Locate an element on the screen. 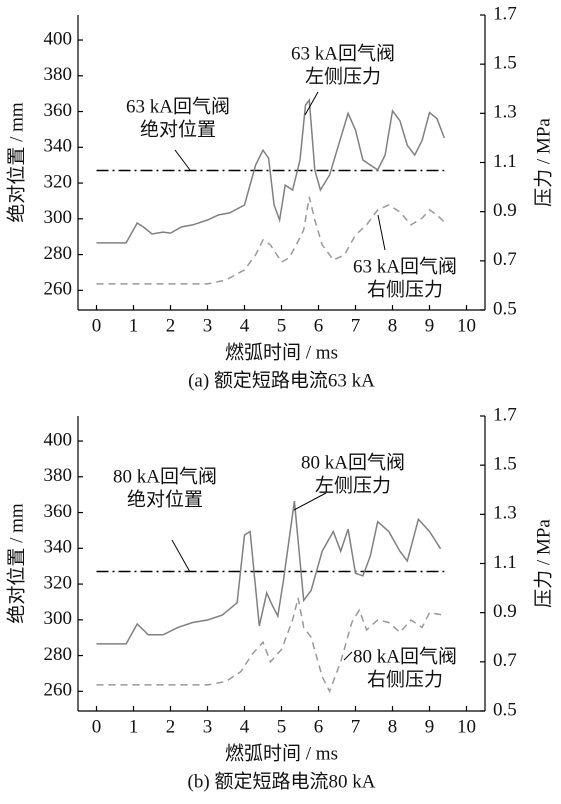 The width and height of the screenshot is (561, 804). caption: (a) 额定短路电流63 kA is located at coordinates (281, 380).